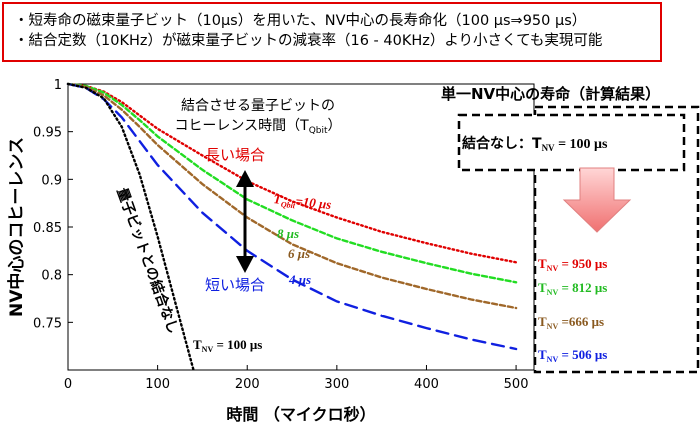 The height and width of the screenshot is (431, 700). What do you see at coordinates (572, 288) in the screenshot?
I see `result-item: TNV = 812 μs` at bounding box center [572, 288].